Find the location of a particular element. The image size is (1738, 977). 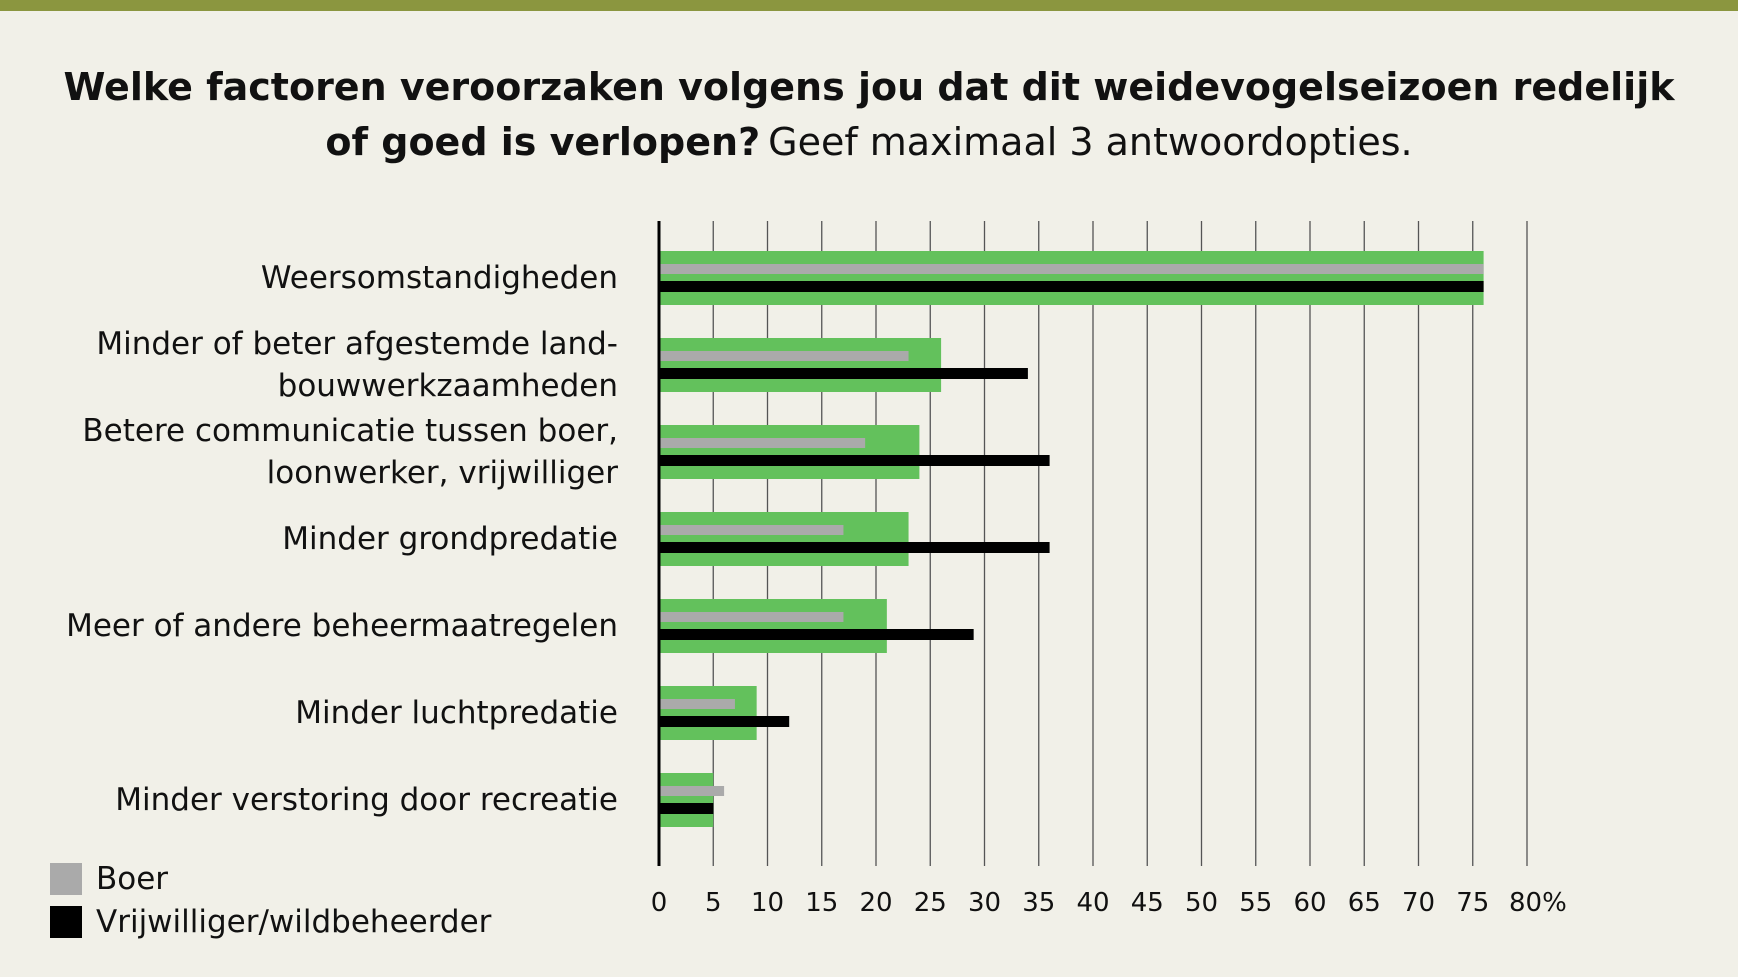

x-tick-label: 70 is located at coordinates (1418, 903).